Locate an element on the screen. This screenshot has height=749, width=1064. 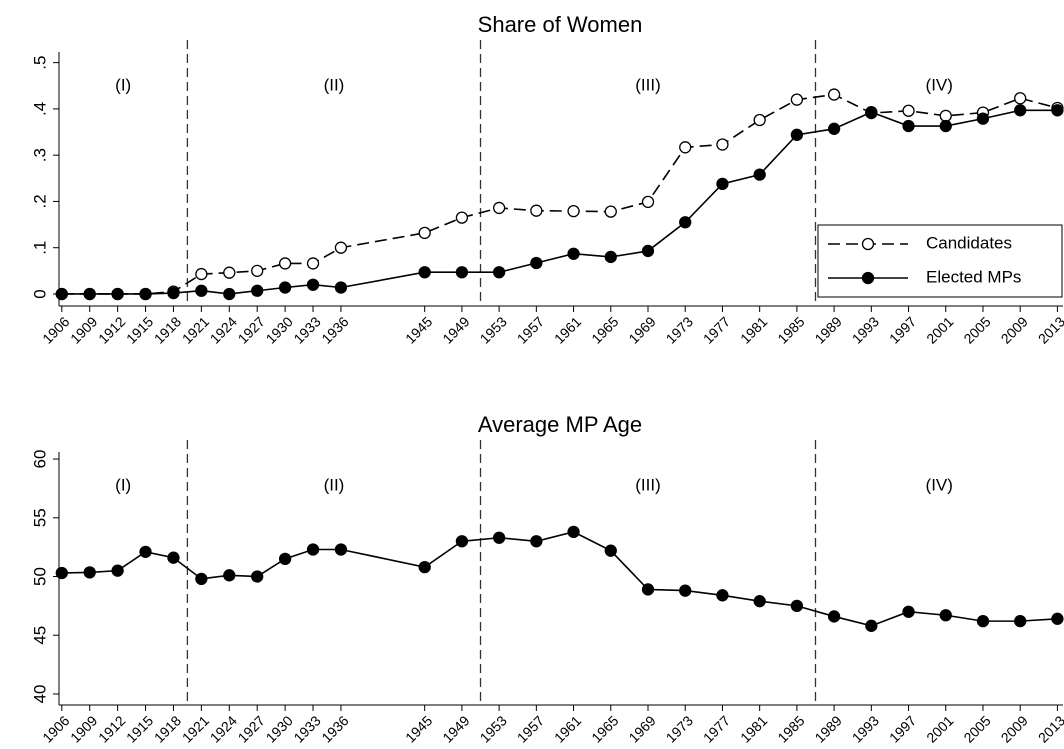
y-tick-label: .2 is located at coordinates (39, 201).